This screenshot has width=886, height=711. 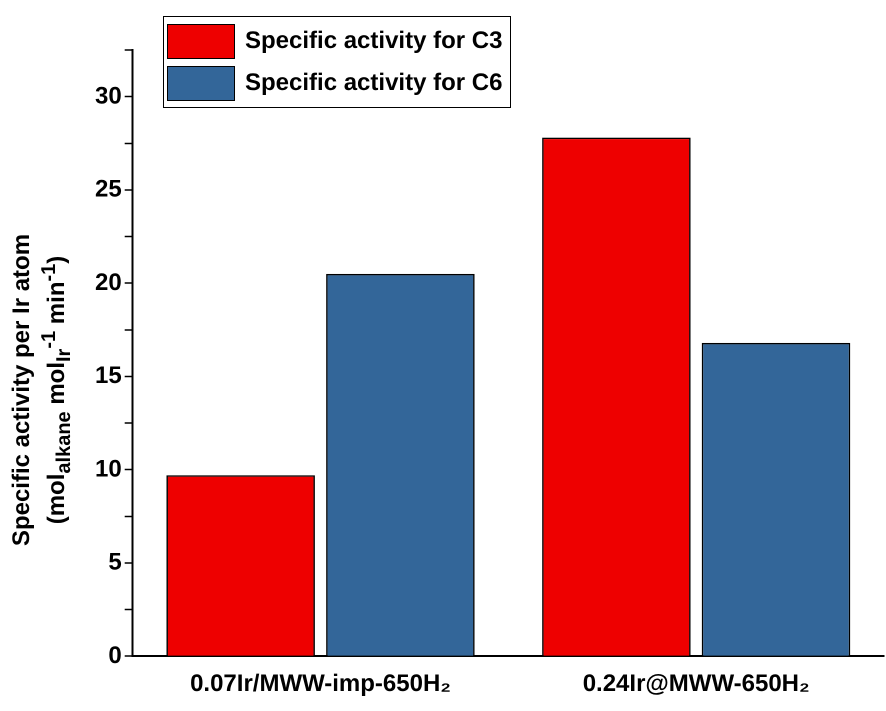 What do you see at coordinates (108, 189) in the screenshot?
I see `y-tick-label: 25` at bounding box center [108, 189].